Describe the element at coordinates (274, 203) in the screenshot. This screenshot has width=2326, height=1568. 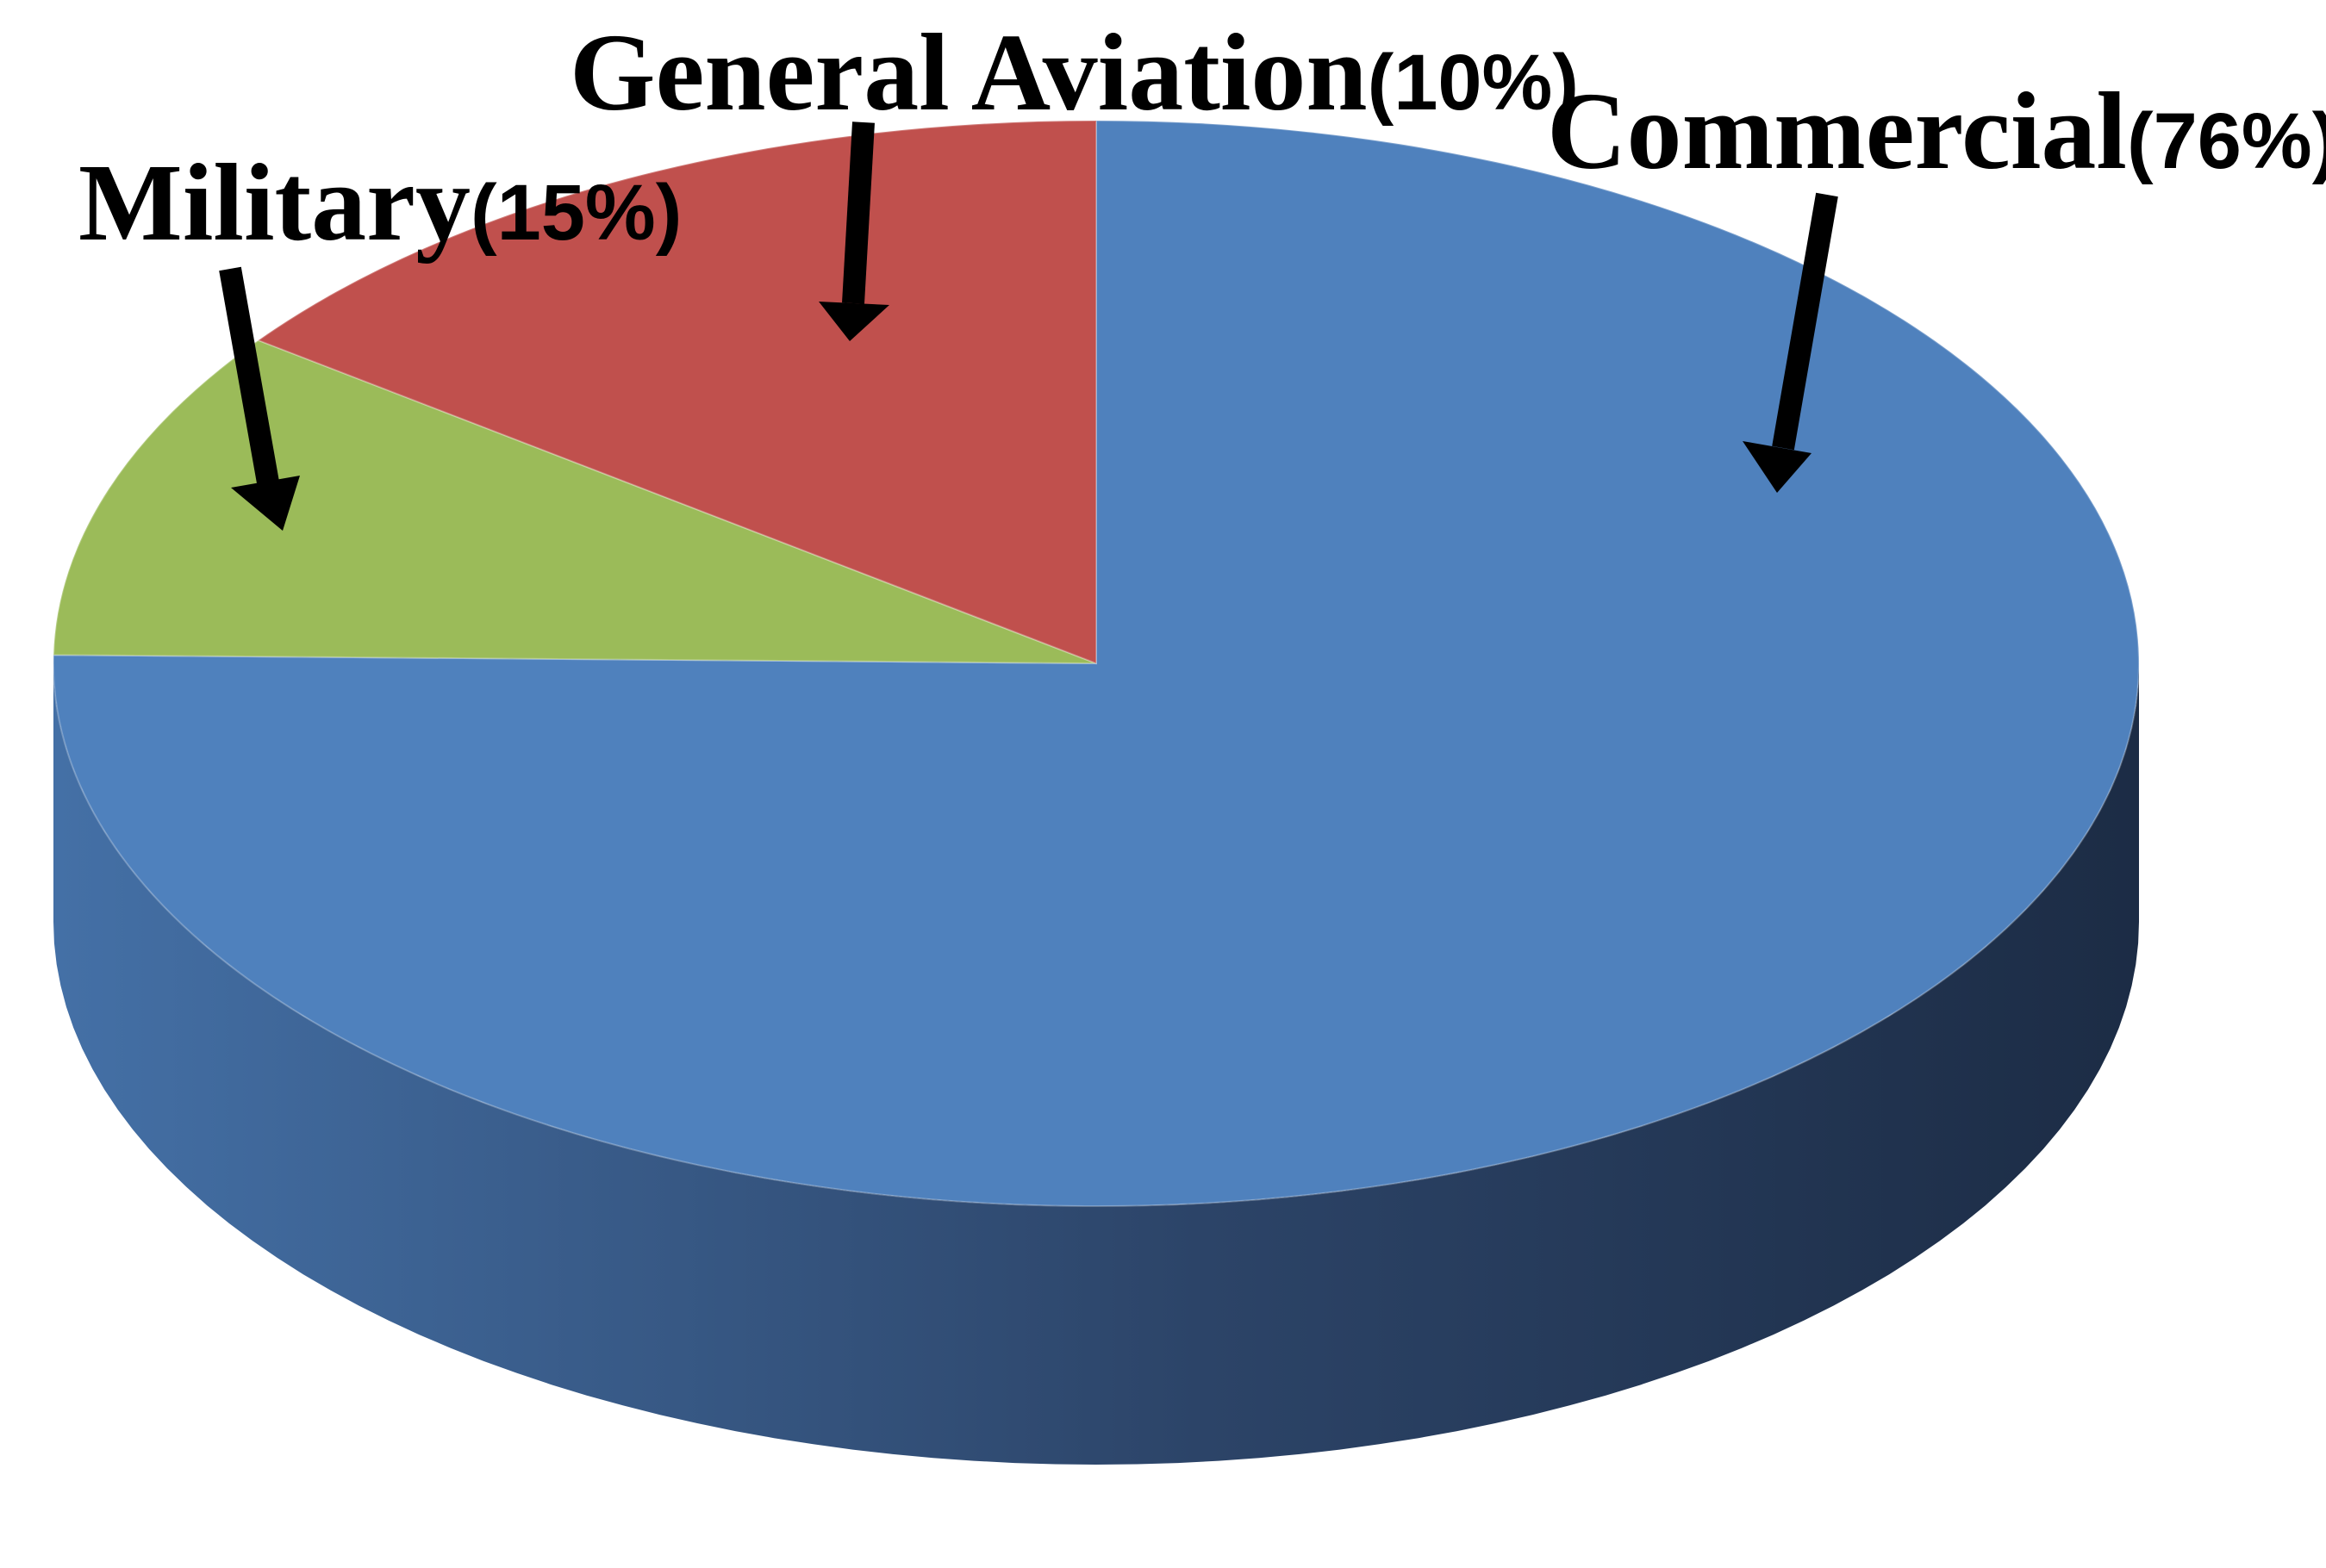
I see `slice-label-military-name: Military` at that location.